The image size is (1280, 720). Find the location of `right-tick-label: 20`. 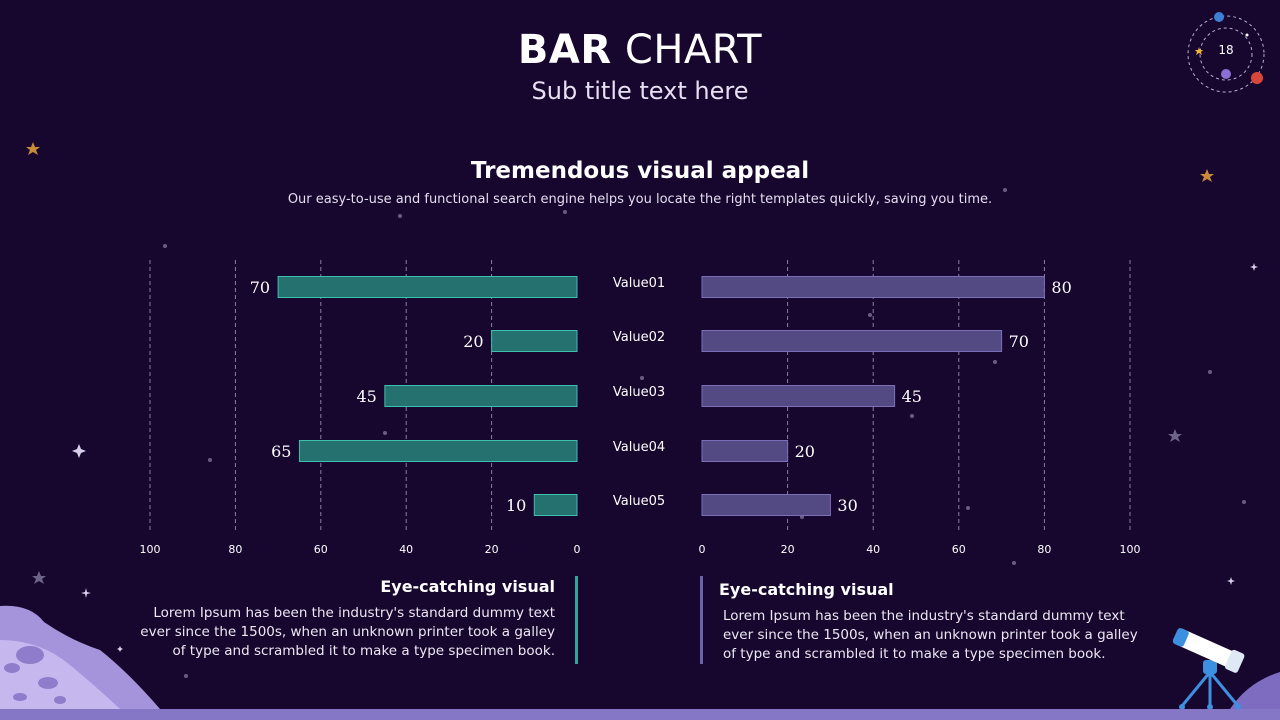

right-tick-label: 20 is located at coordinates (788, 549).